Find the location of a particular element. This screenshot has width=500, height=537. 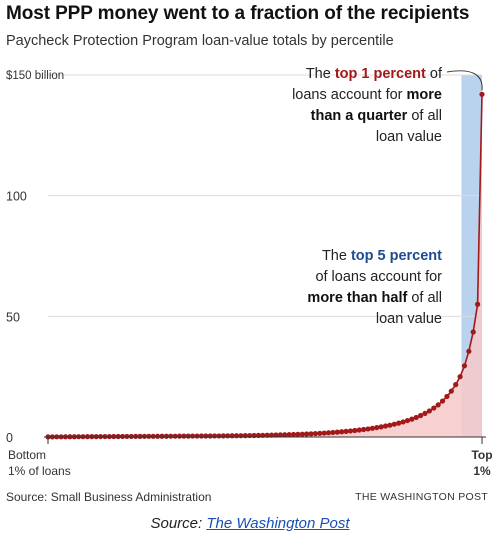

x-tick-label: Bottom is located at coordinates (27, 455).